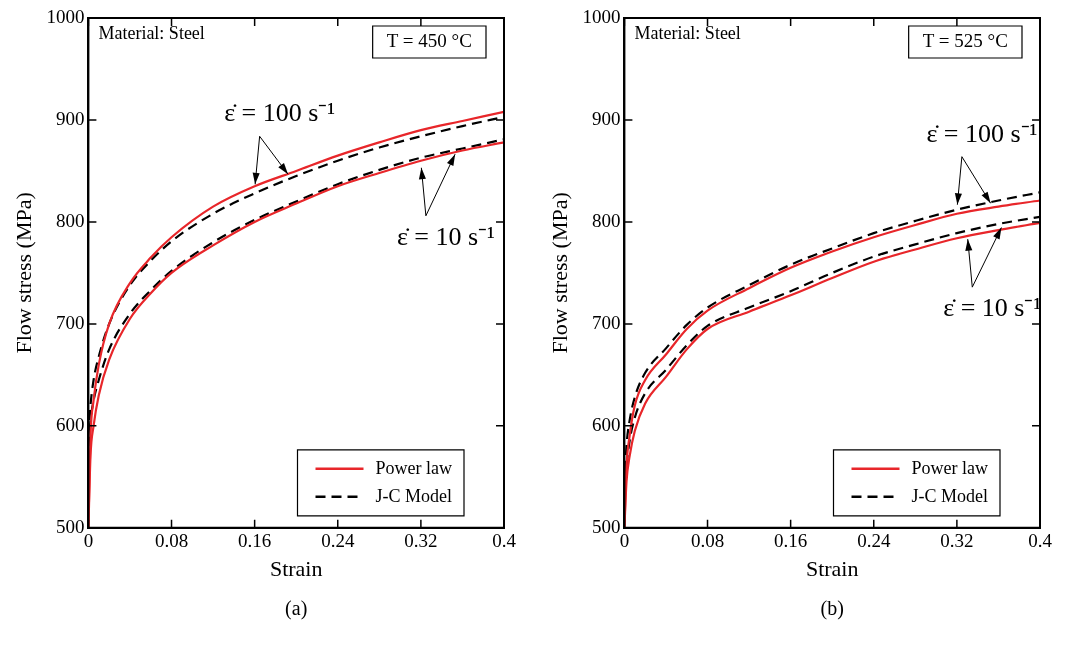  I want to click on annotation: T = 525 °C, so click(965, 40).